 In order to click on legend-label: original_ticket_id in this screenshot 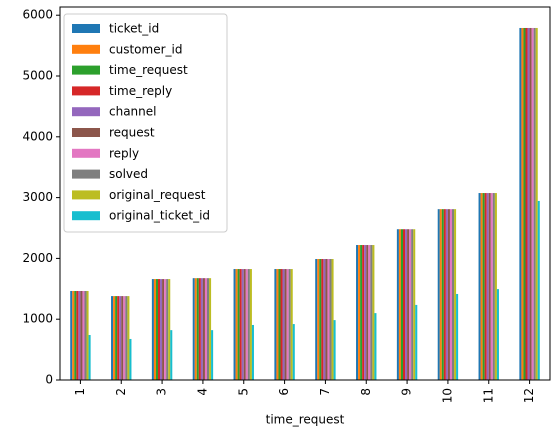, I will do `click(159, 216)`.